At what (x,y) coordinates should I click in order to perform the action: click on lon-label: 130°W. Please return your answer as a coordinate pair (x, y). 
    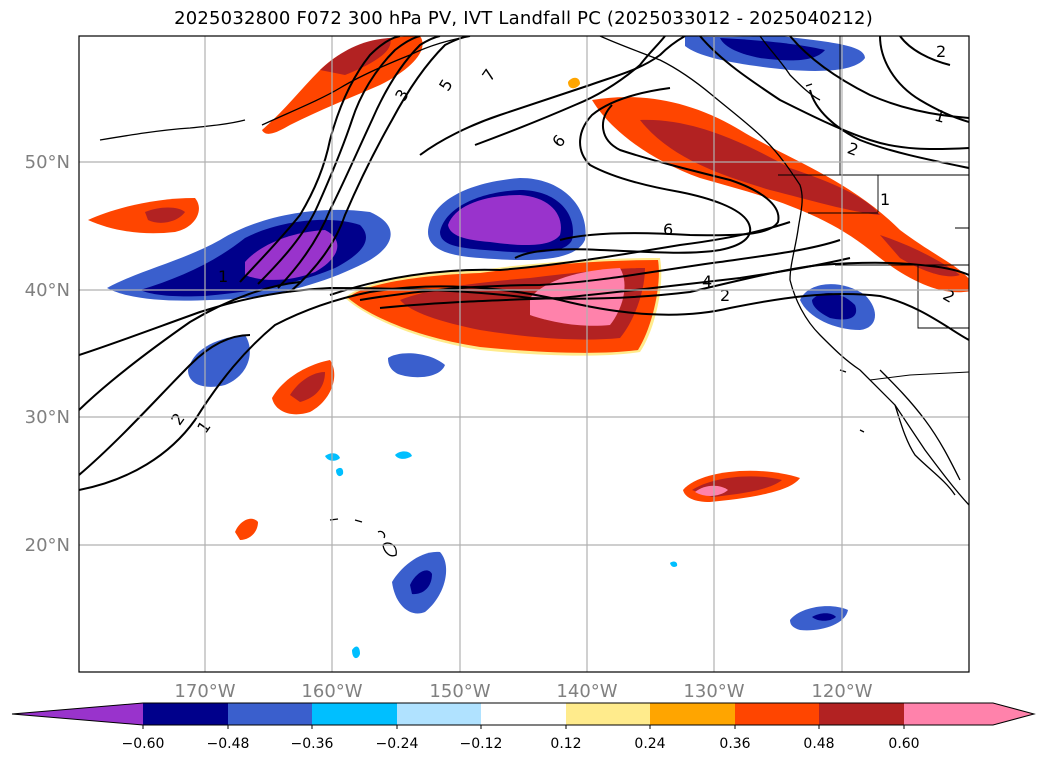
    Looking at the image, I should click on (713, 691).